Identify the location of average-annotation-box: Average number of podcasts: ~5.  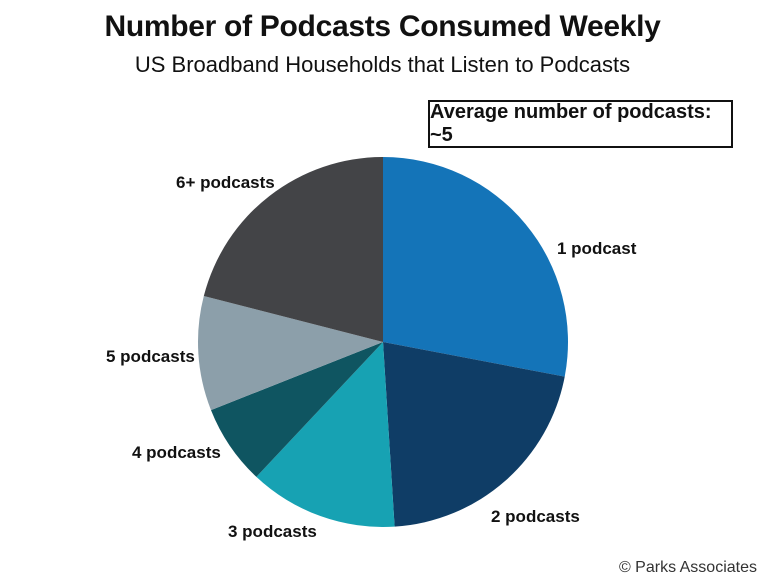
(580, 124).